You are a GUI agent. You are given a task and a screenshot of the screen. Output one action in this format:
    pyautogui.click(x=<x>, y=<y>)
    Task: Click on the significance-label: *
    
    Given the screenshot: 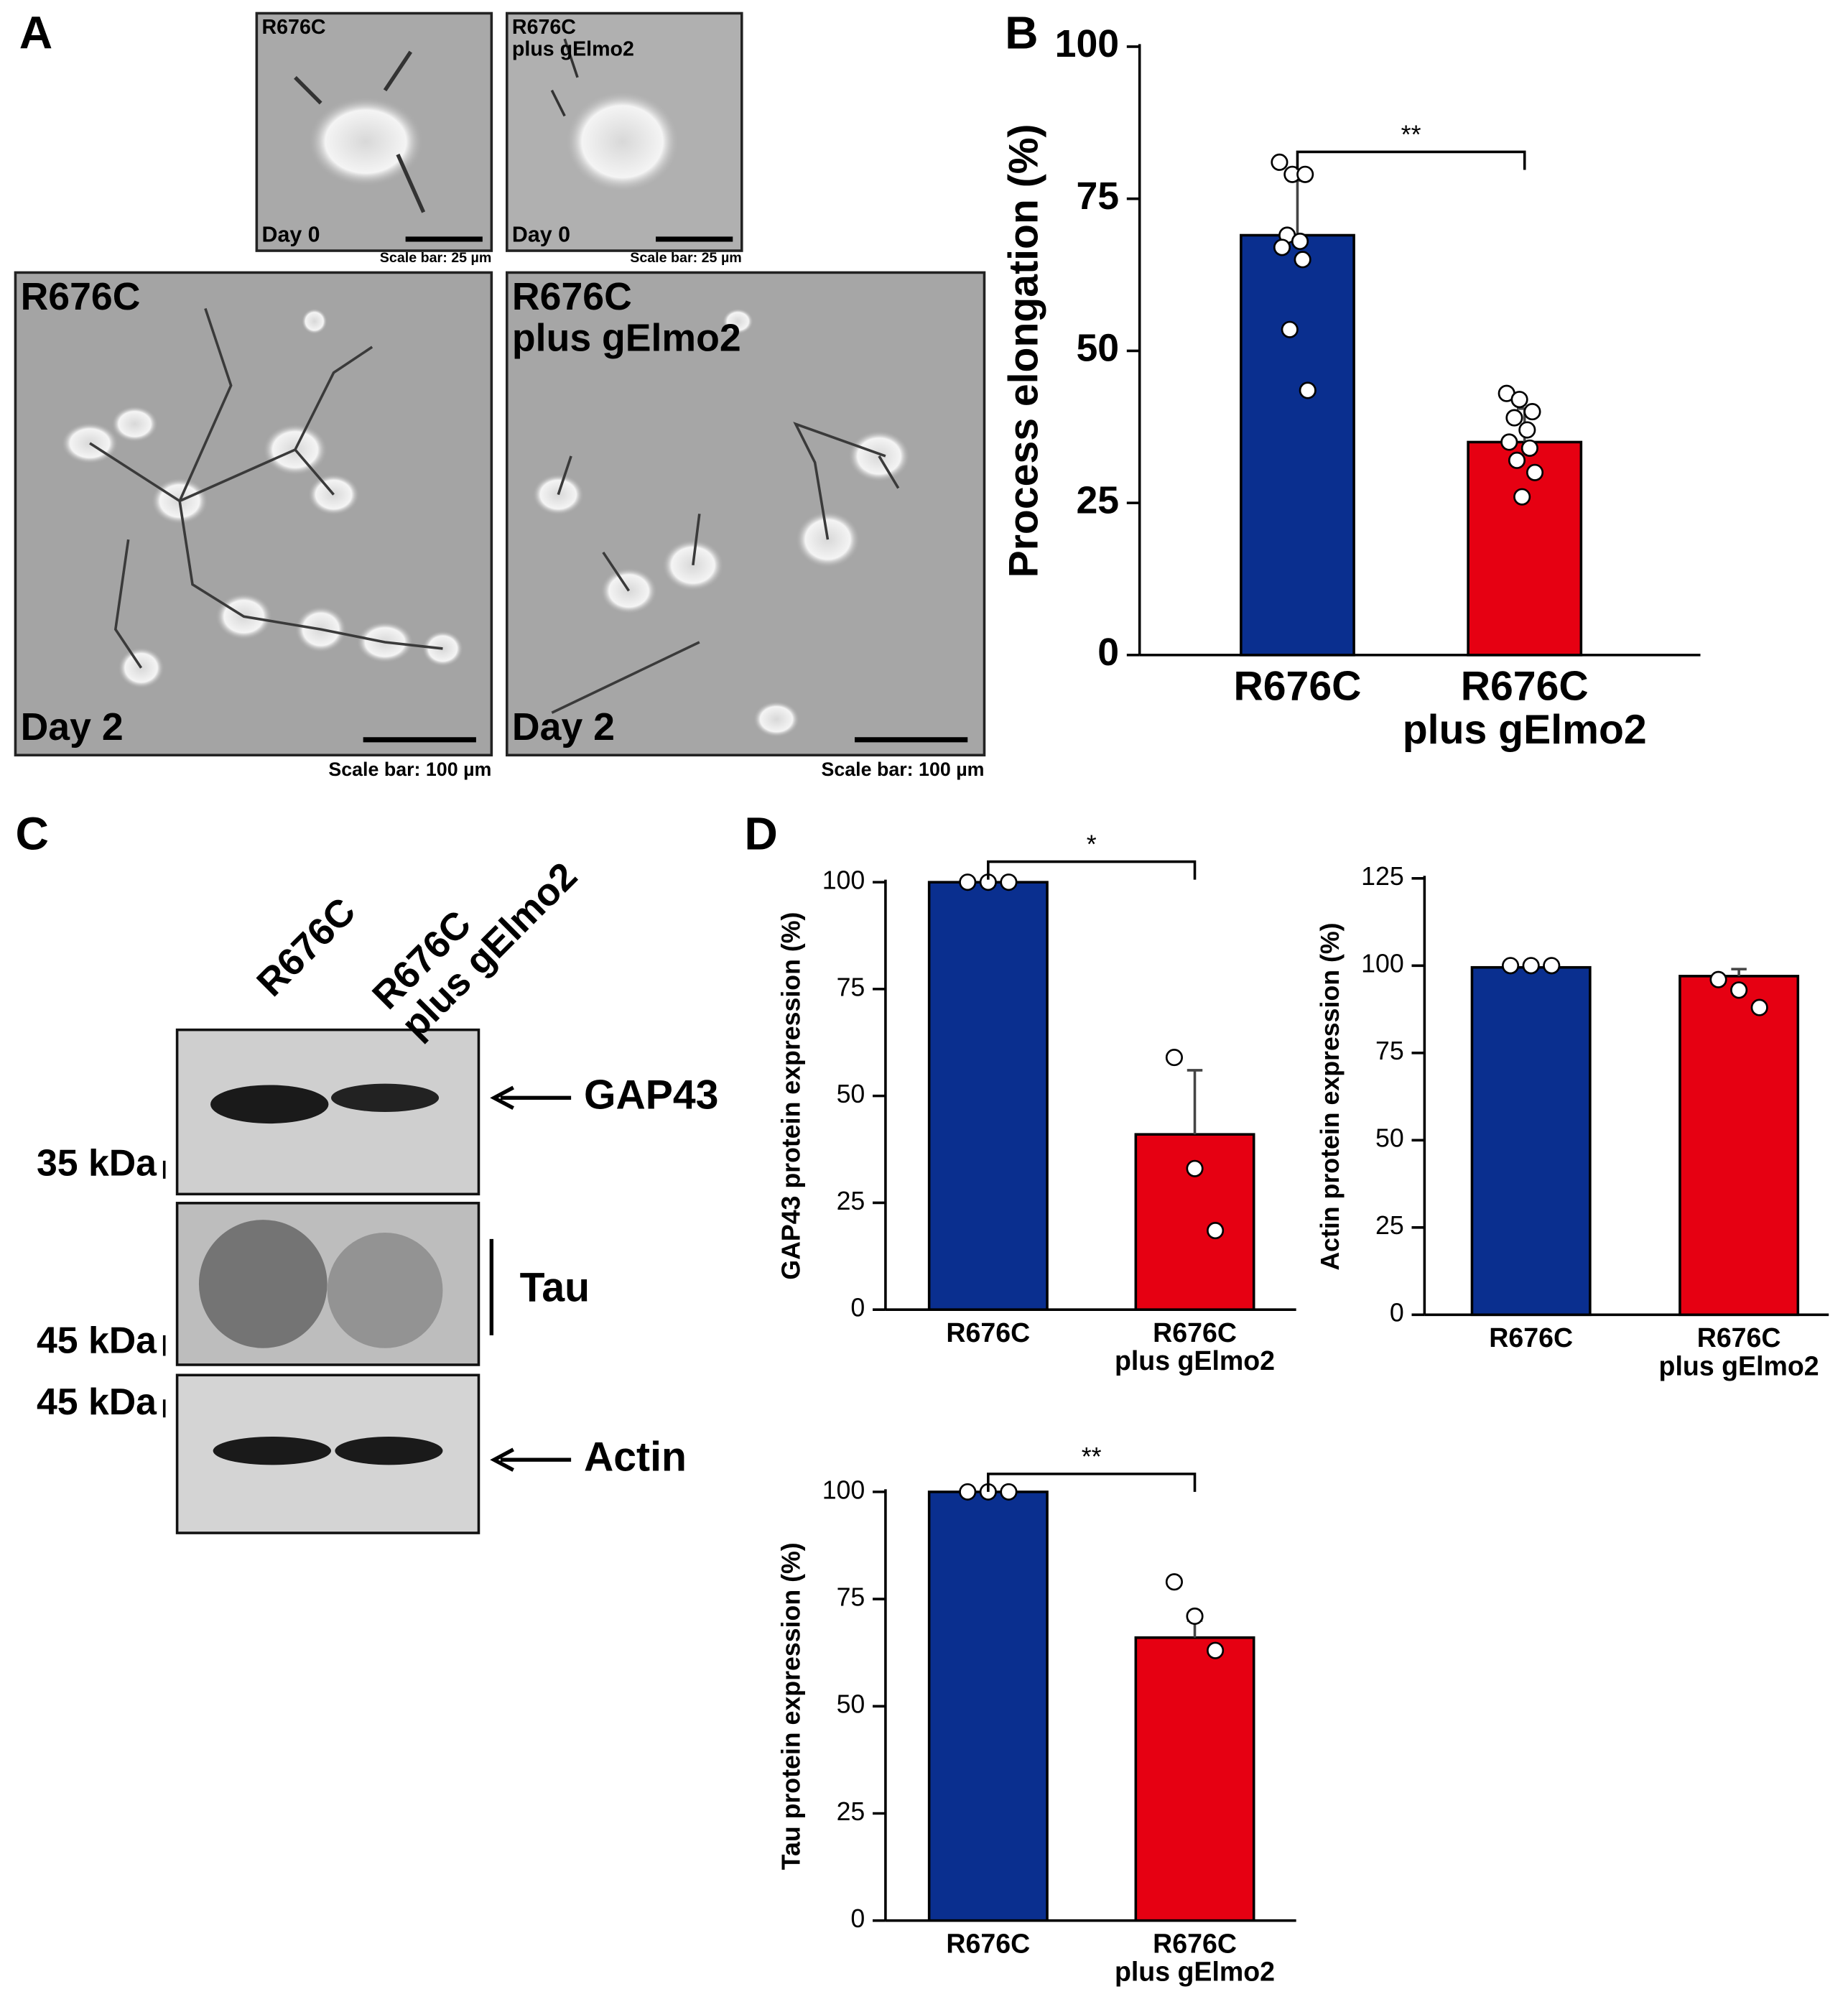 What is the action you would take?
    pyautogui.click(x=1092, y=844)
    